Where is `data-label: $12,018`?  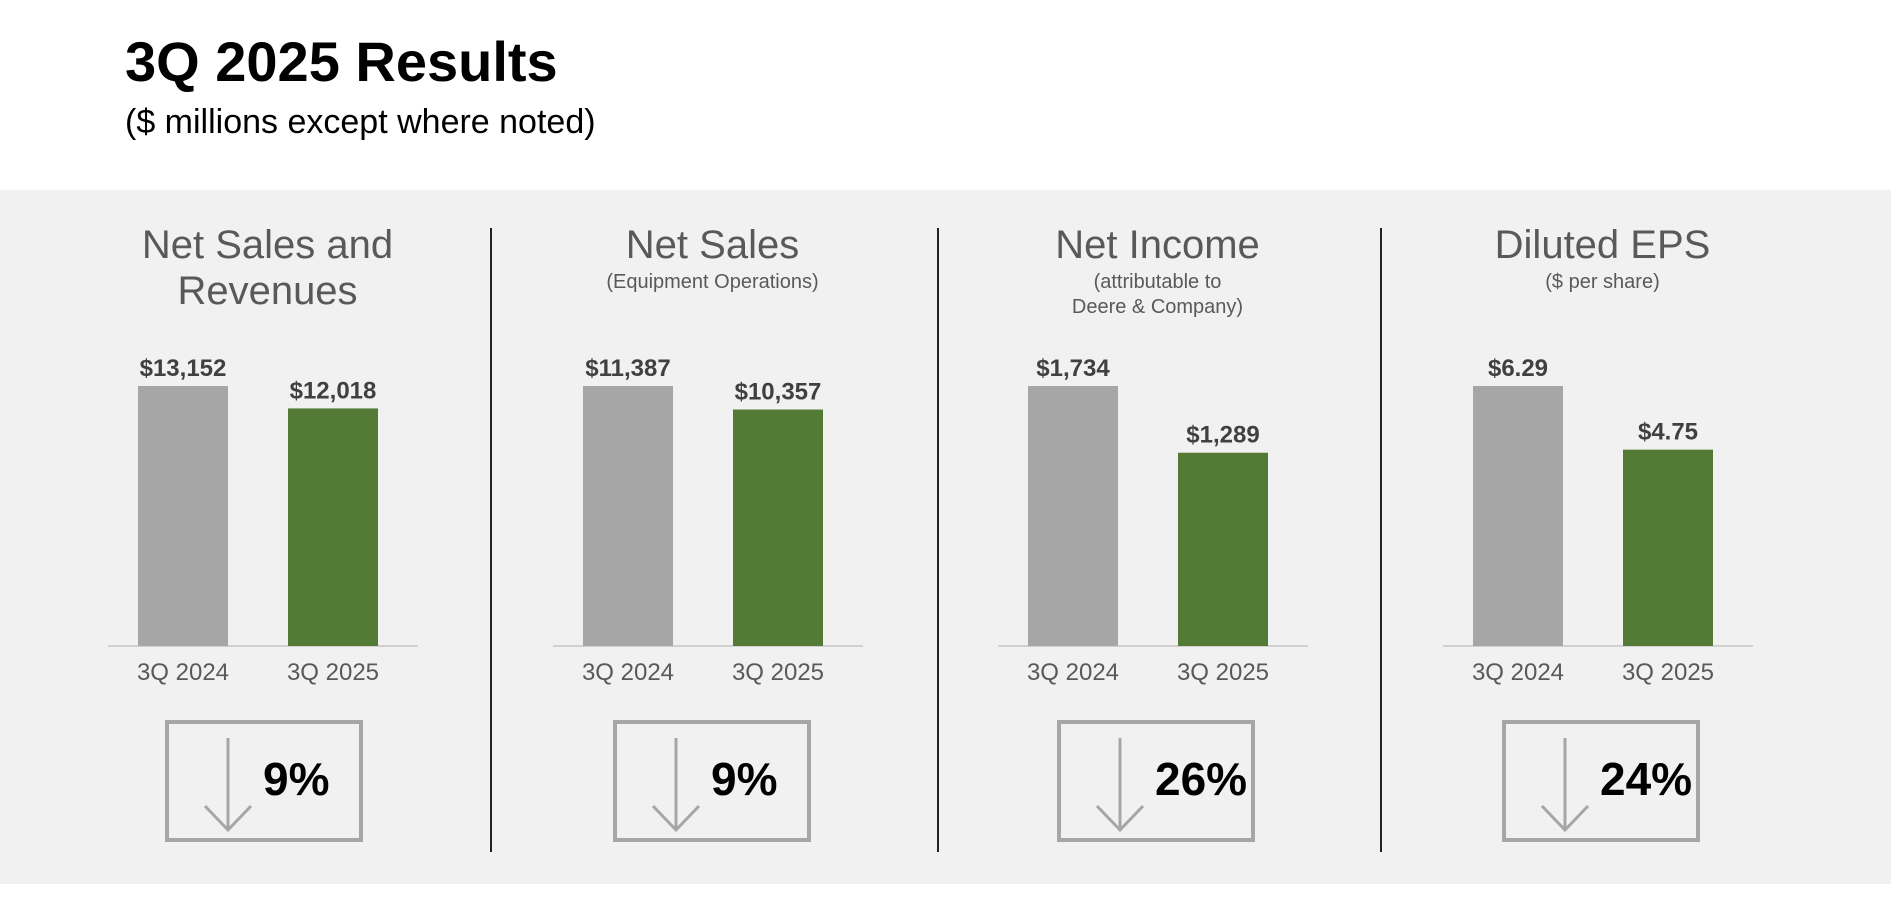
data-label: $12,018 is located at coordinates (333, 390).